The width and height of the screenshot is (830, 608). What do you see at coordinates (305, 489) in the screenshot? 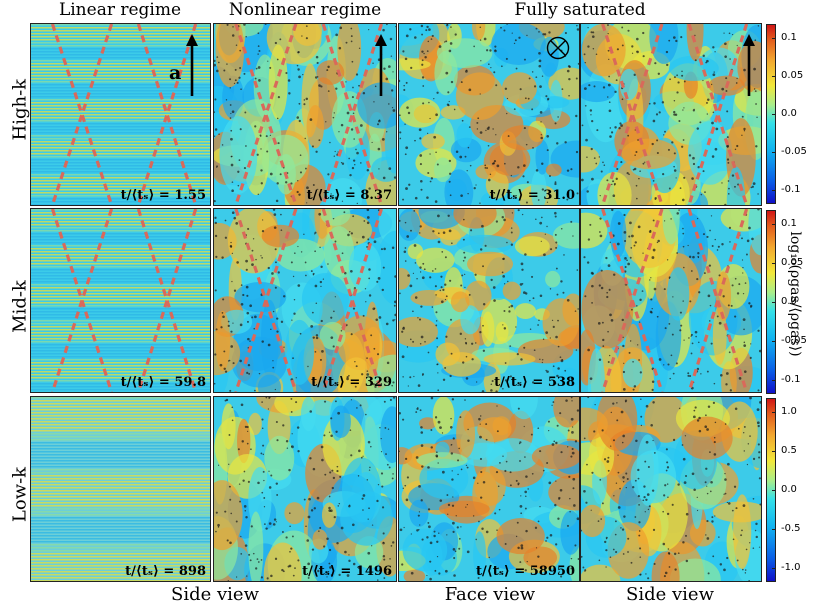
I see `panel-low-1: t/⟨tₛ⟩ = 1496` at bounding box center [305, 489].